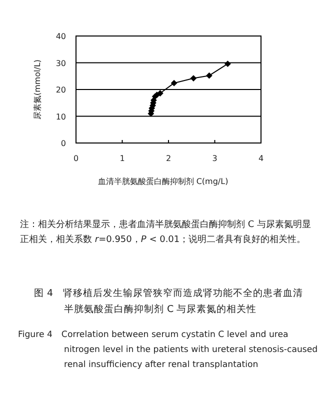 The height and width of the screenshot is (401, 326). What do you see at coordinates (61, 36) in the screenshot?
I see `y-tick-label: 40` at bounding box center [61, 36].